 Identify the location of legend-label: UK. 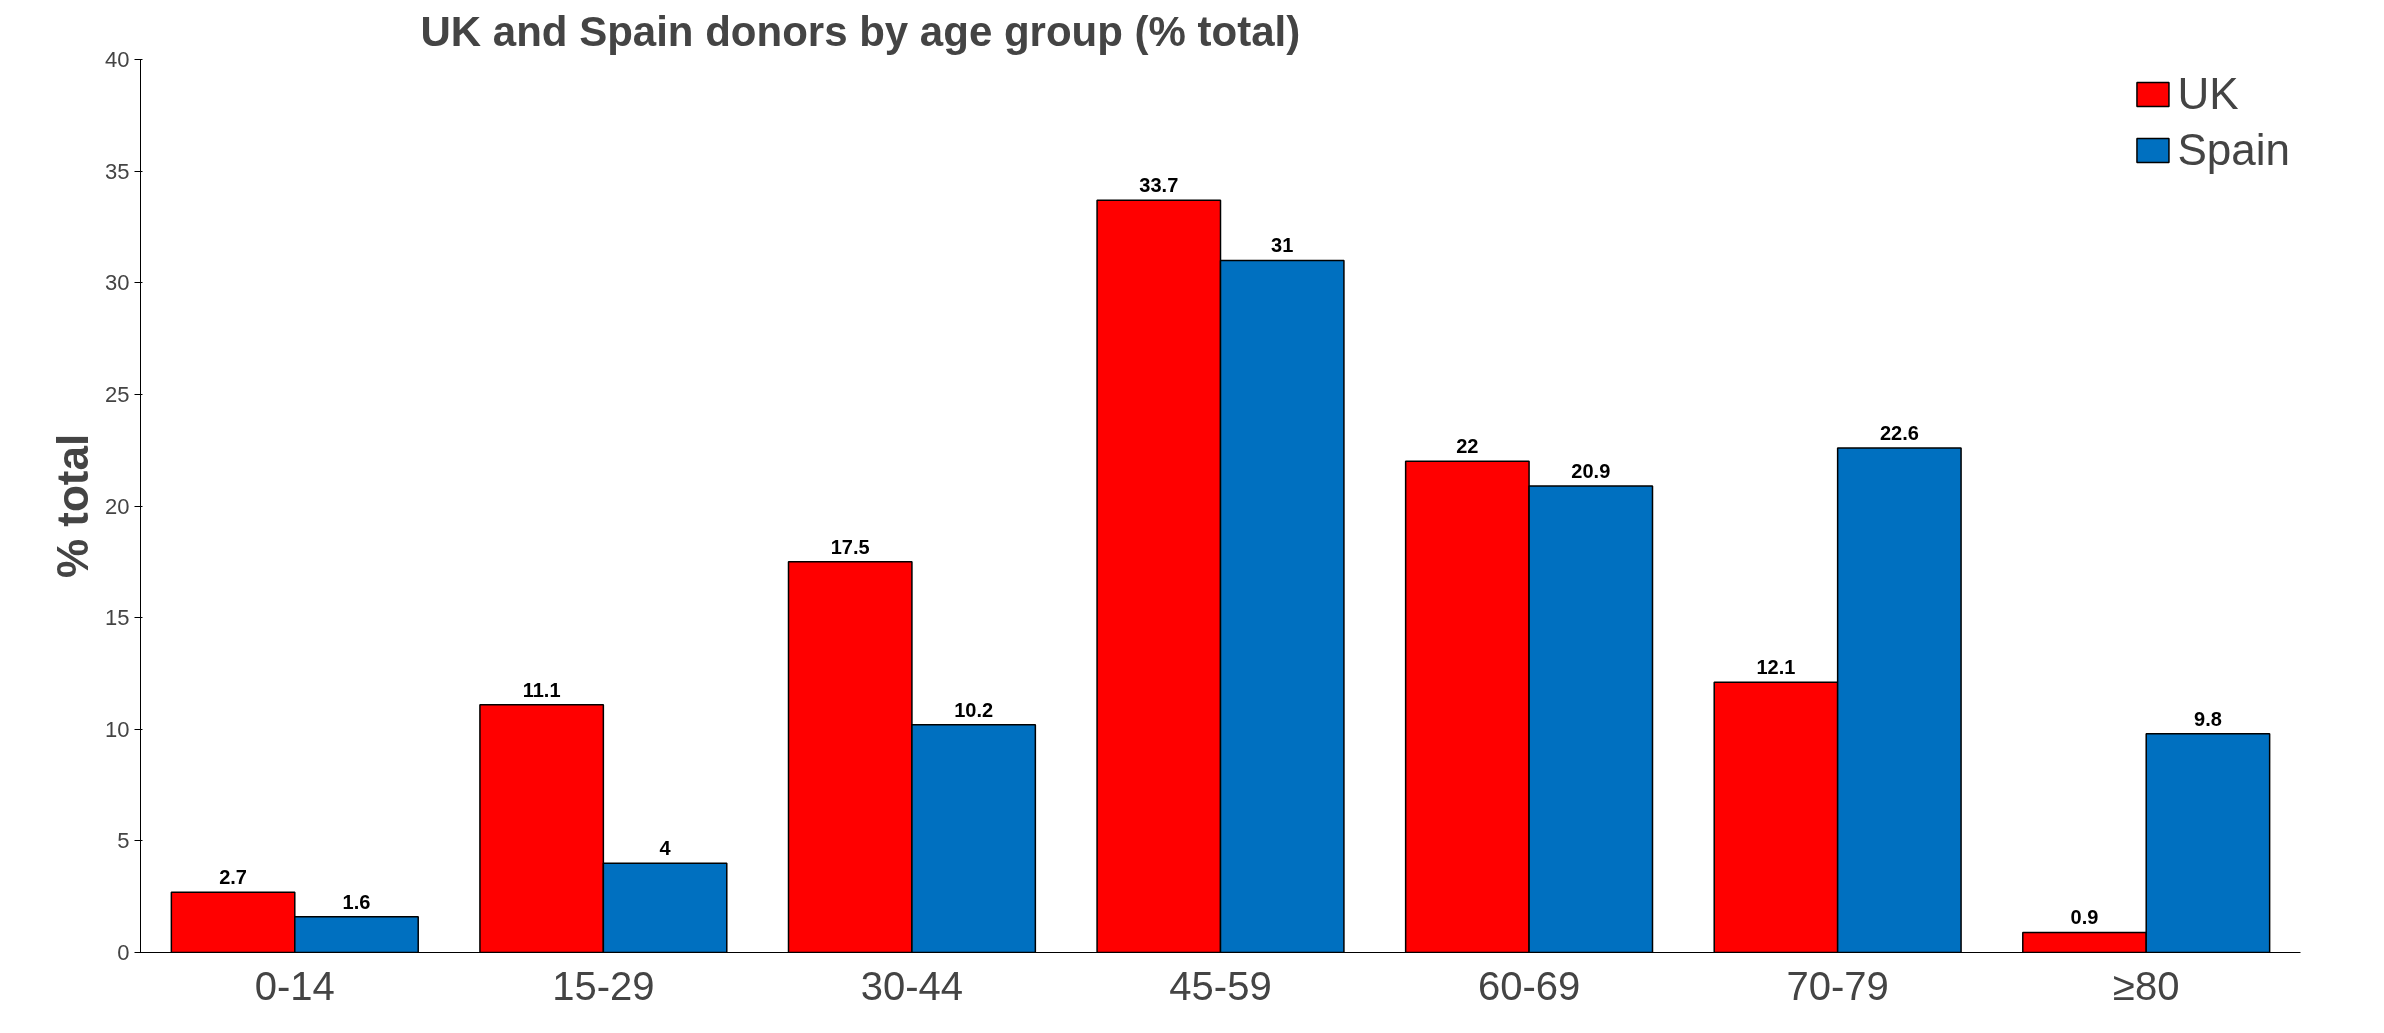
(2208, 94).